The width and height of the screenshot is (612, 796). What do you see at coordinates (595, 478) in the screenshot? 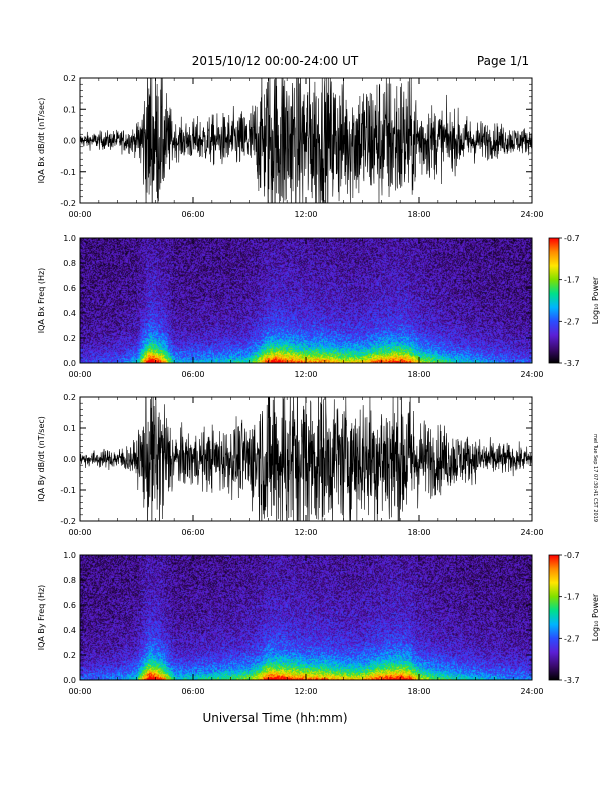
I see `generation-timestamp: mel Tue Sep 17 07:30:41 CST 2019` at bounding box center [595, 478].